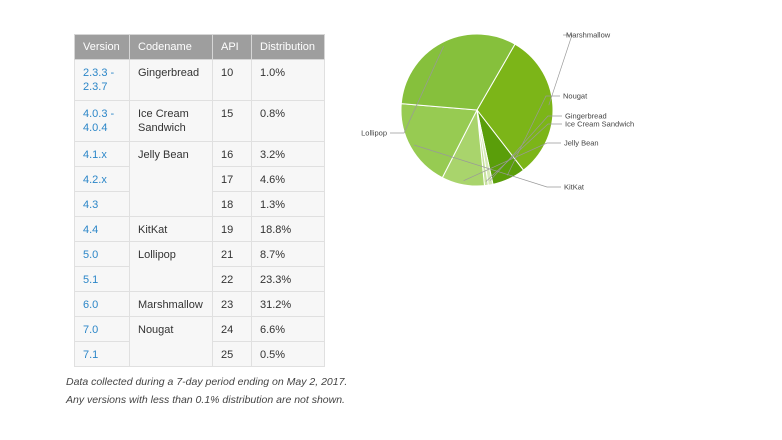 The image size is (782, 440). Describe the element at coordinates (171, 179) in the screenshot. I see `codename-cell: Jelly Bean` at that location.